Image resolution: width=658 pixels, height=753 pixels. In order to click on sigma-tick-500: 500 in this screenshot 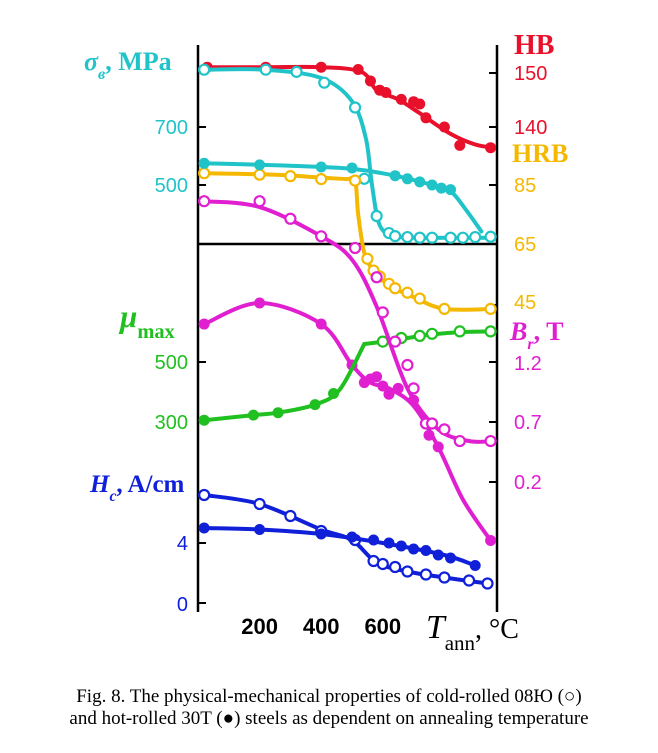, I will do `click(171, 186)`.